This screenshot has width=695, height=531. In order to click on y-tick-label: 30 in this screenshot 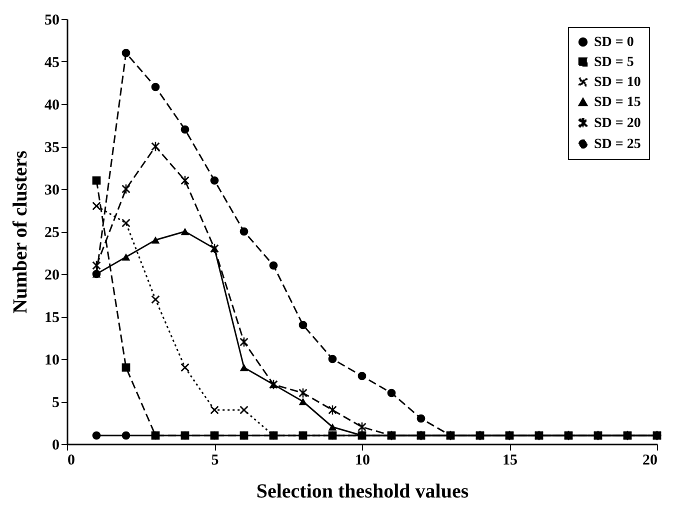, I will do `click(52, 190)`.